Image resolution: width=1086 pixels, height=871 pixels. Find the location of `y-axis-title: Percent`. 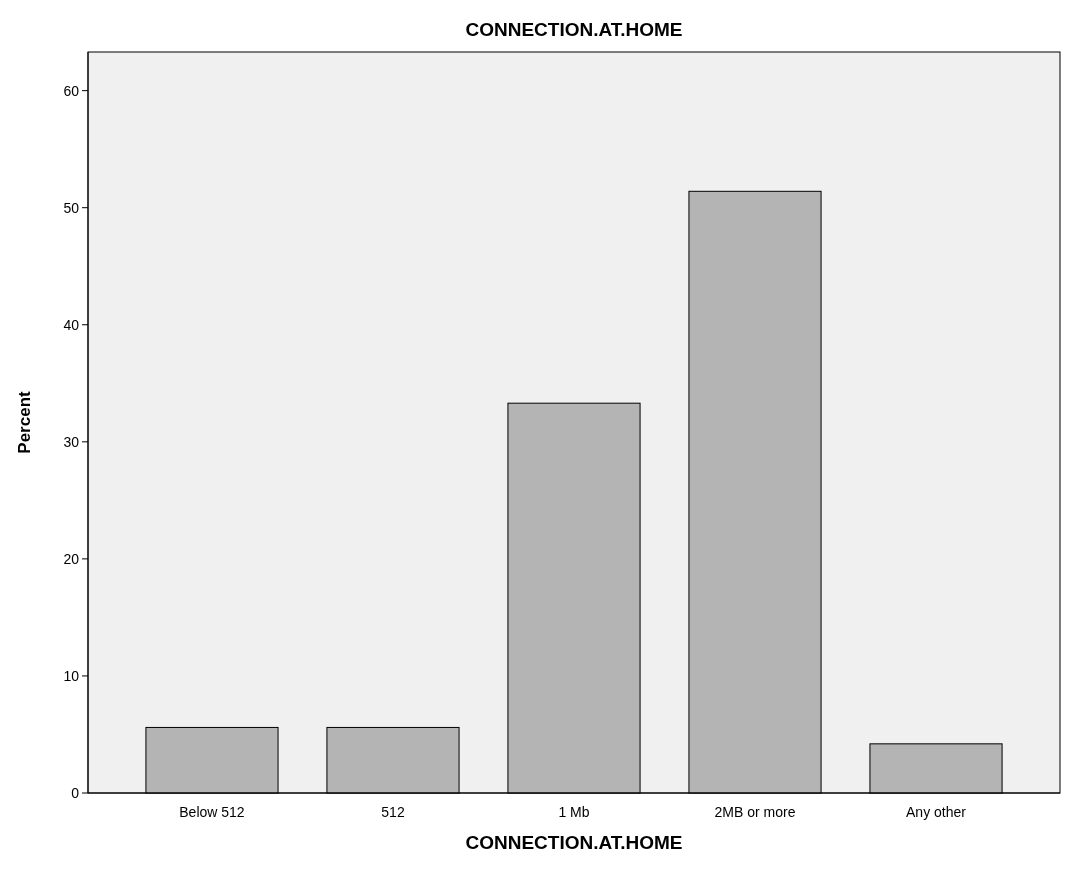

y-axis-title: Percent is located at coordinates (24, 422).